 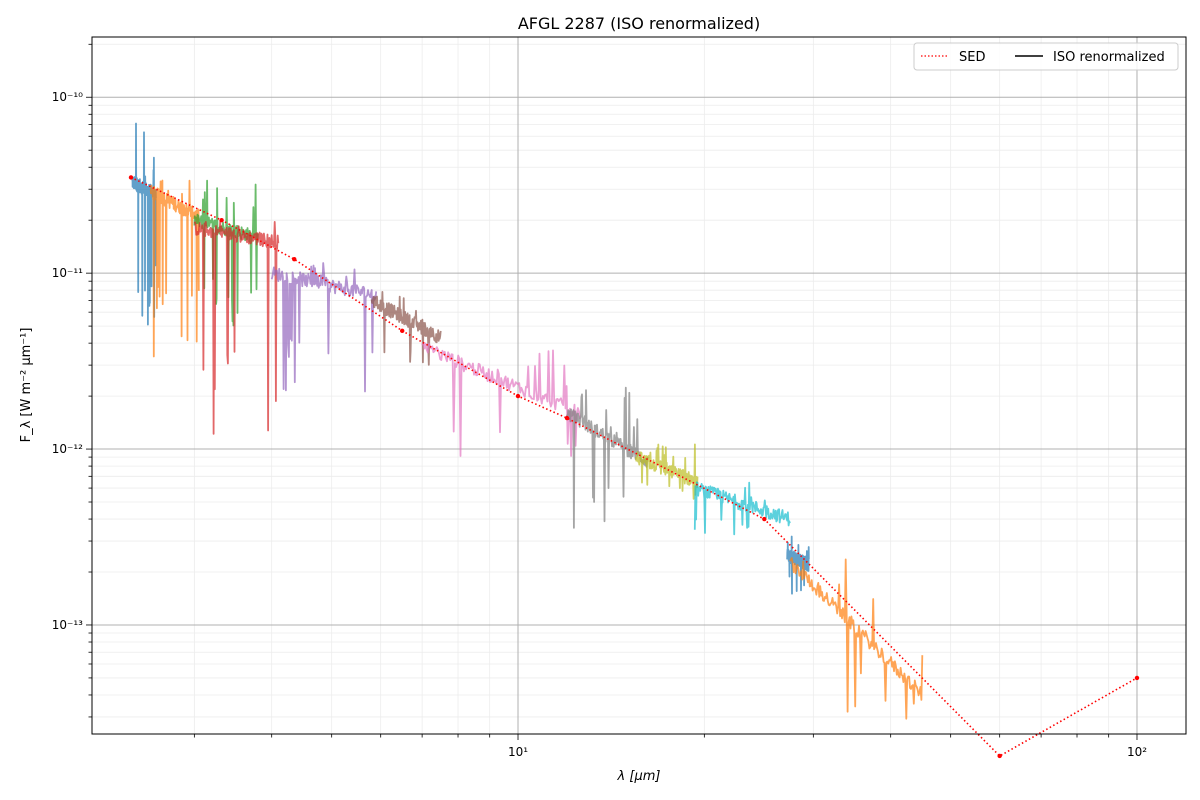 I want to click on x-axis-label: λ [μm], so click(x=639, y=776).